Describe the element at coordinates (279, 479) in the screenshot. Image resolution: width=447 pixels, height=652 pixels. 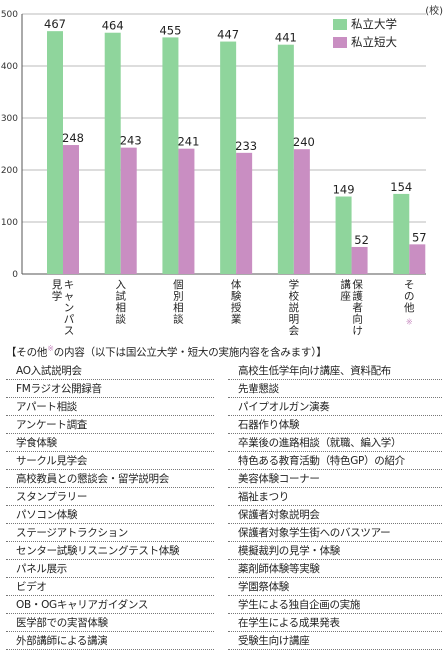
I see `note-item: 美容体験コーナー` at that location.